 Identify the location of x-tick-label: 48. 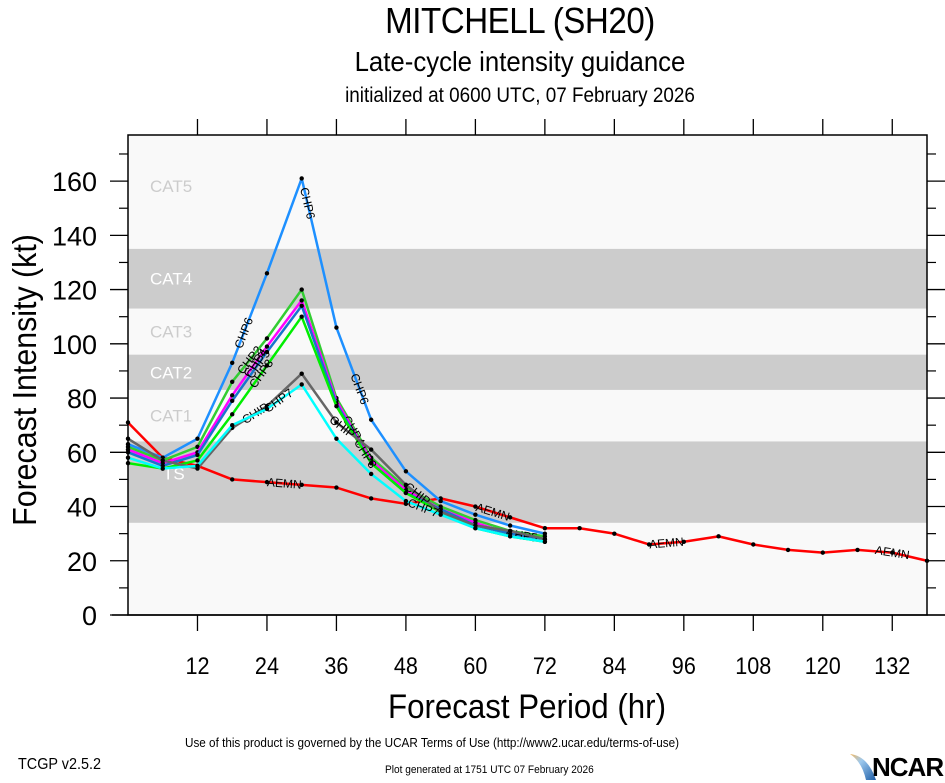
(406, 665).